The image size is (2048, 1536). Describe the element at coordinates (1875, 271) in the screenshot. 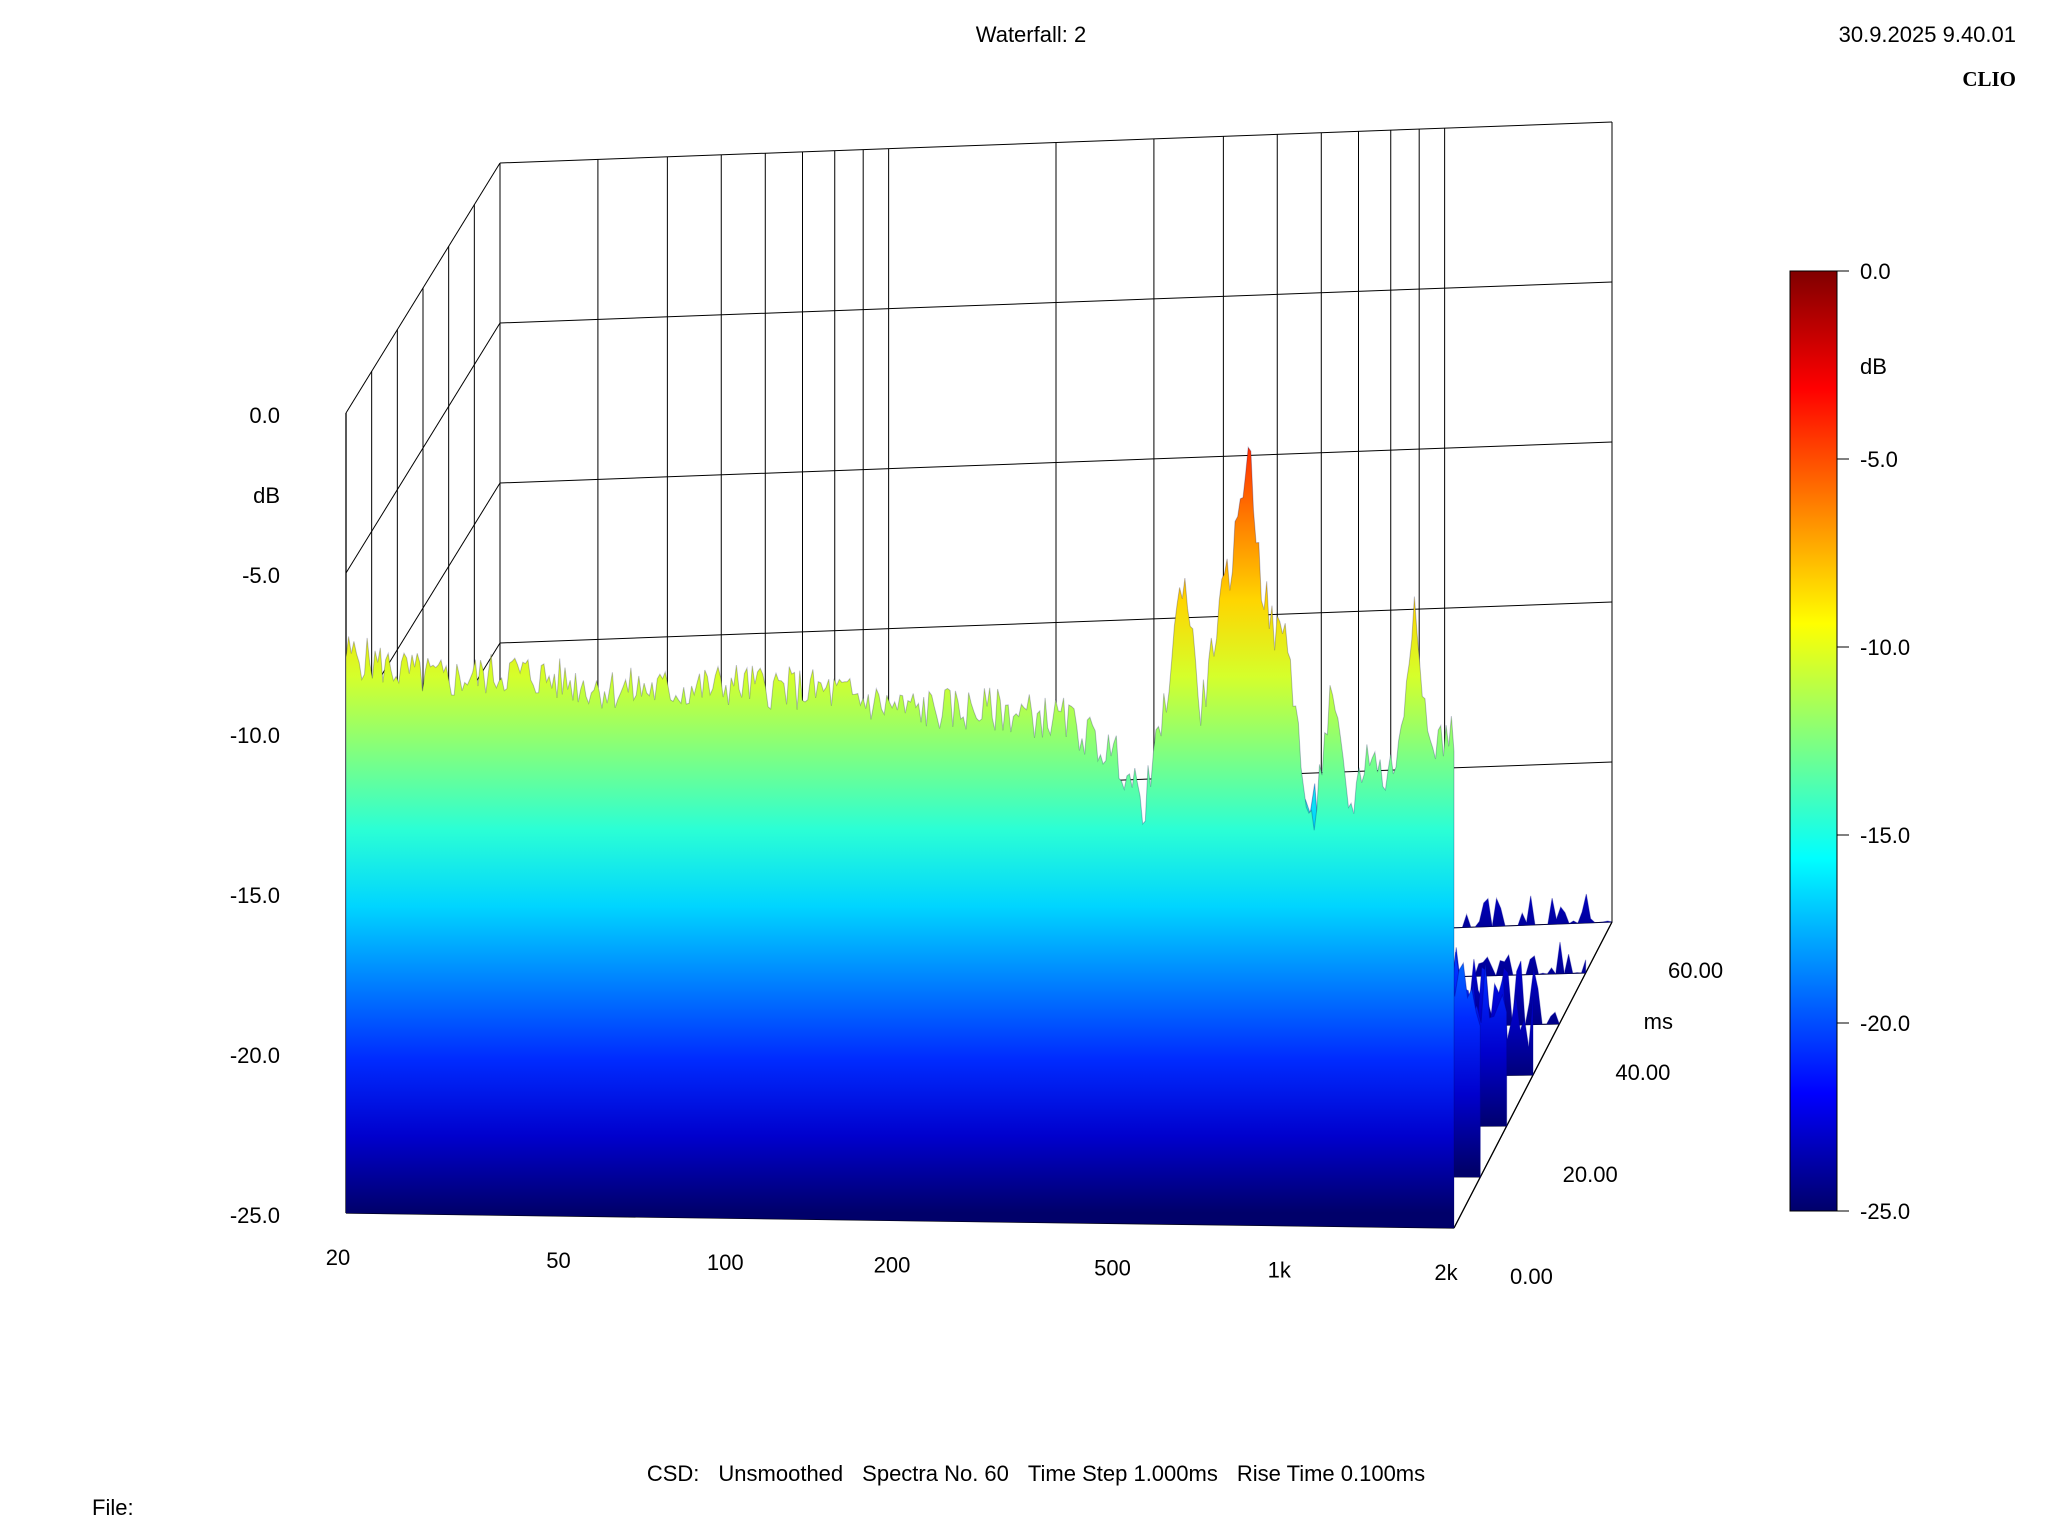

I see `colorbar-tick-label: 0.0` at that location.